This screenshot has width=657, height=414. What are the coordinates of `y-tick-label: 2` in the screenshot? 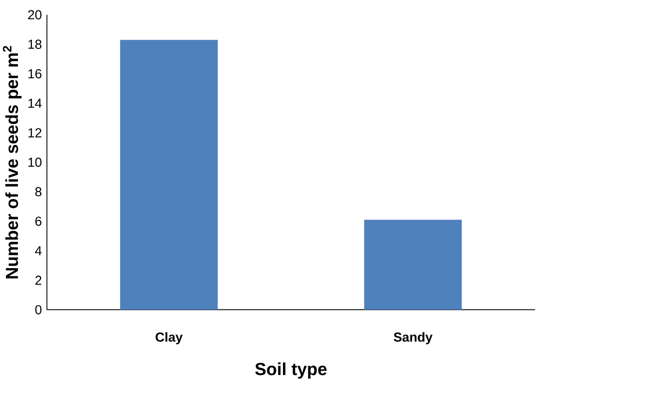 It's located at (38, 280).